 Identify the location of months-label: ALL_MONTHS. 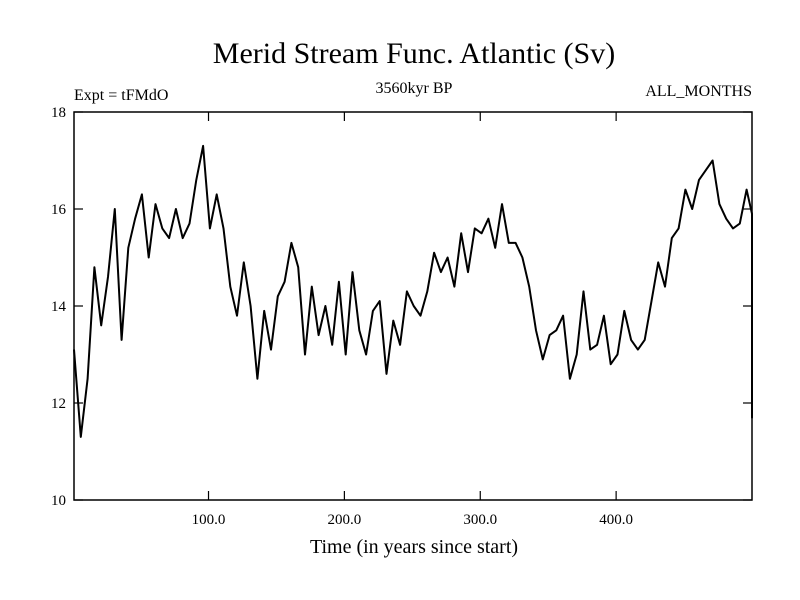
(698, 91).